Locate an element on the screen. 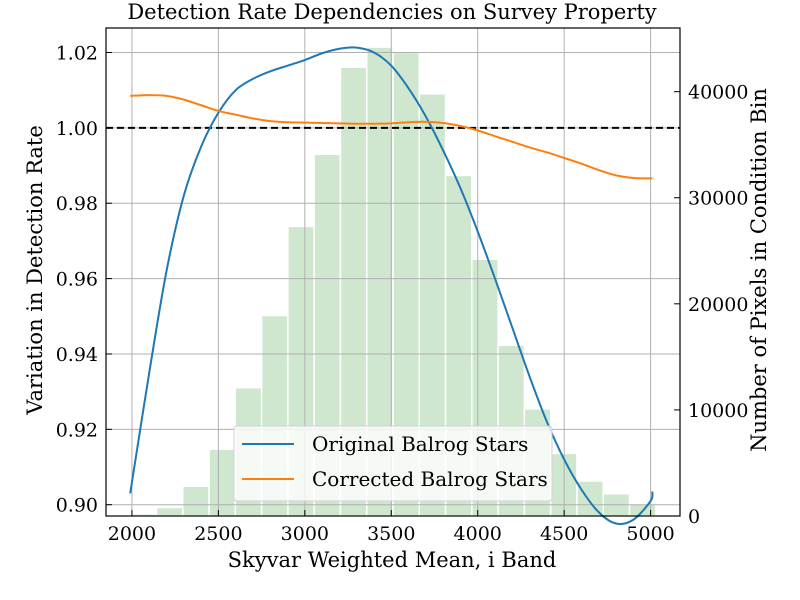  x-tick-label: 3000 is located at coordinates (305, 534).